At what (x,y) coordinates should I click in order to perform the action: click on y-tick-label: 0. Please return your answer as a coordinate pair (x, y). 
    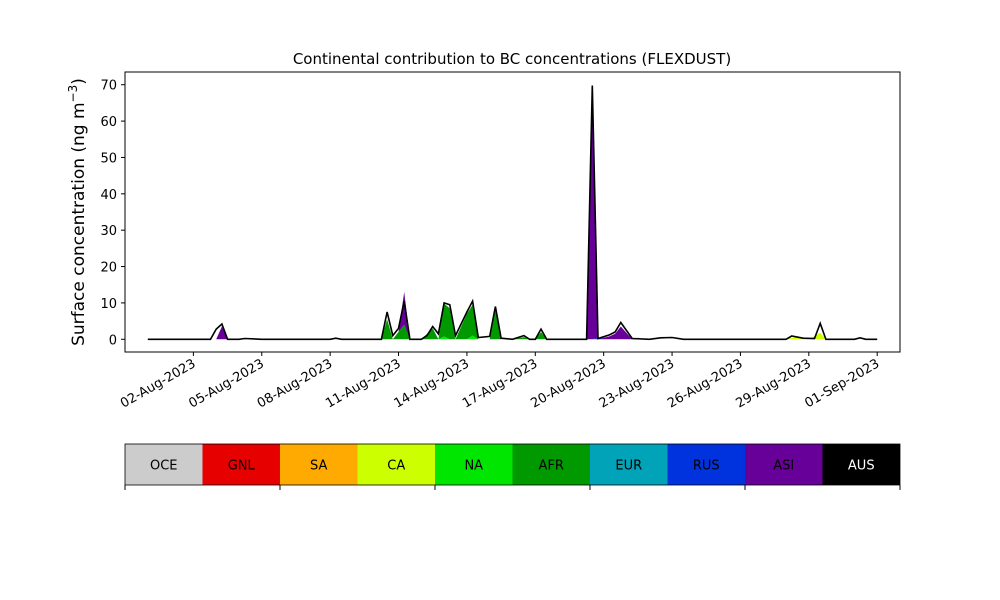
    Looking at the image, I should click on (113, 340).